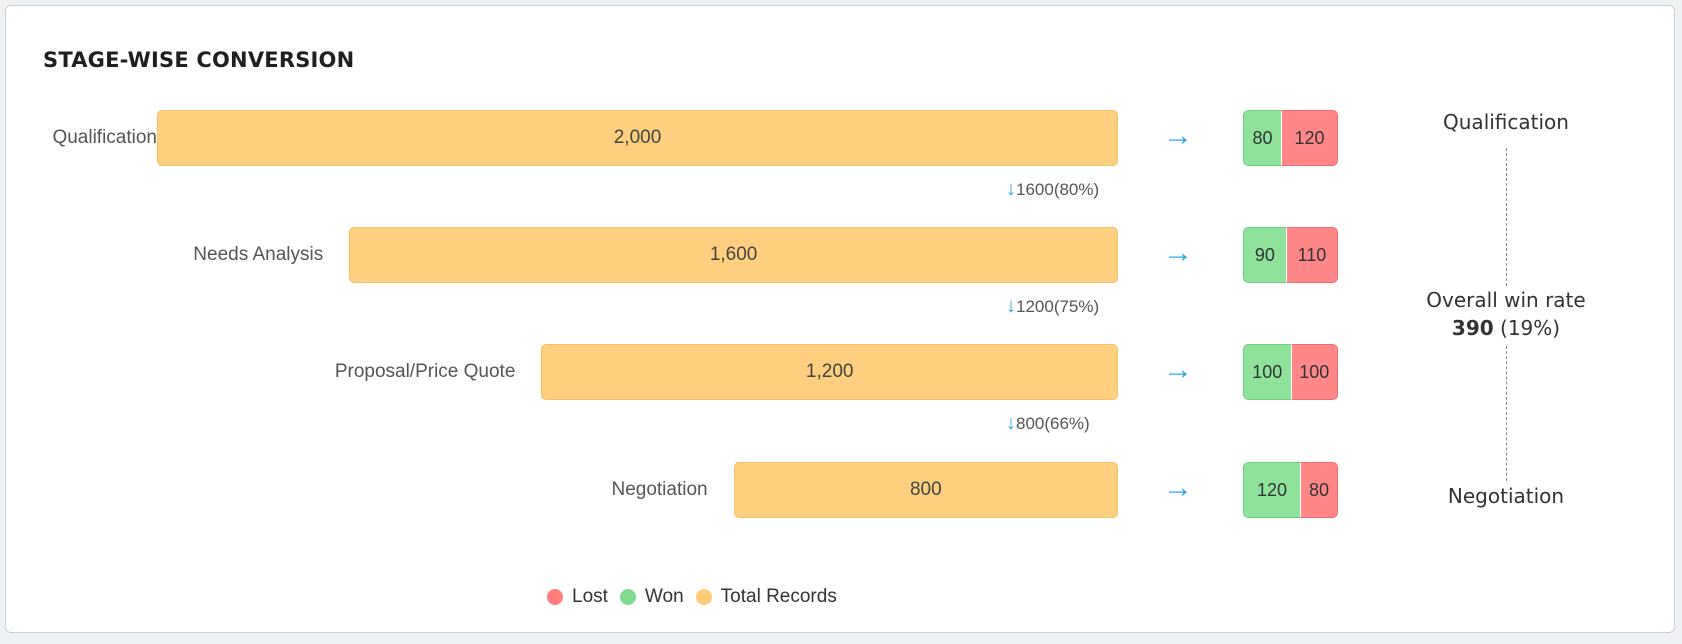 Image resolution: width=1682 pixels, height=644 pixels. What do you see at coordinates (425, 371) in the screenshot?
I see `stage-label-proposal-price-quote: Proposal/Price Quote` at bounding box center [425, 371].